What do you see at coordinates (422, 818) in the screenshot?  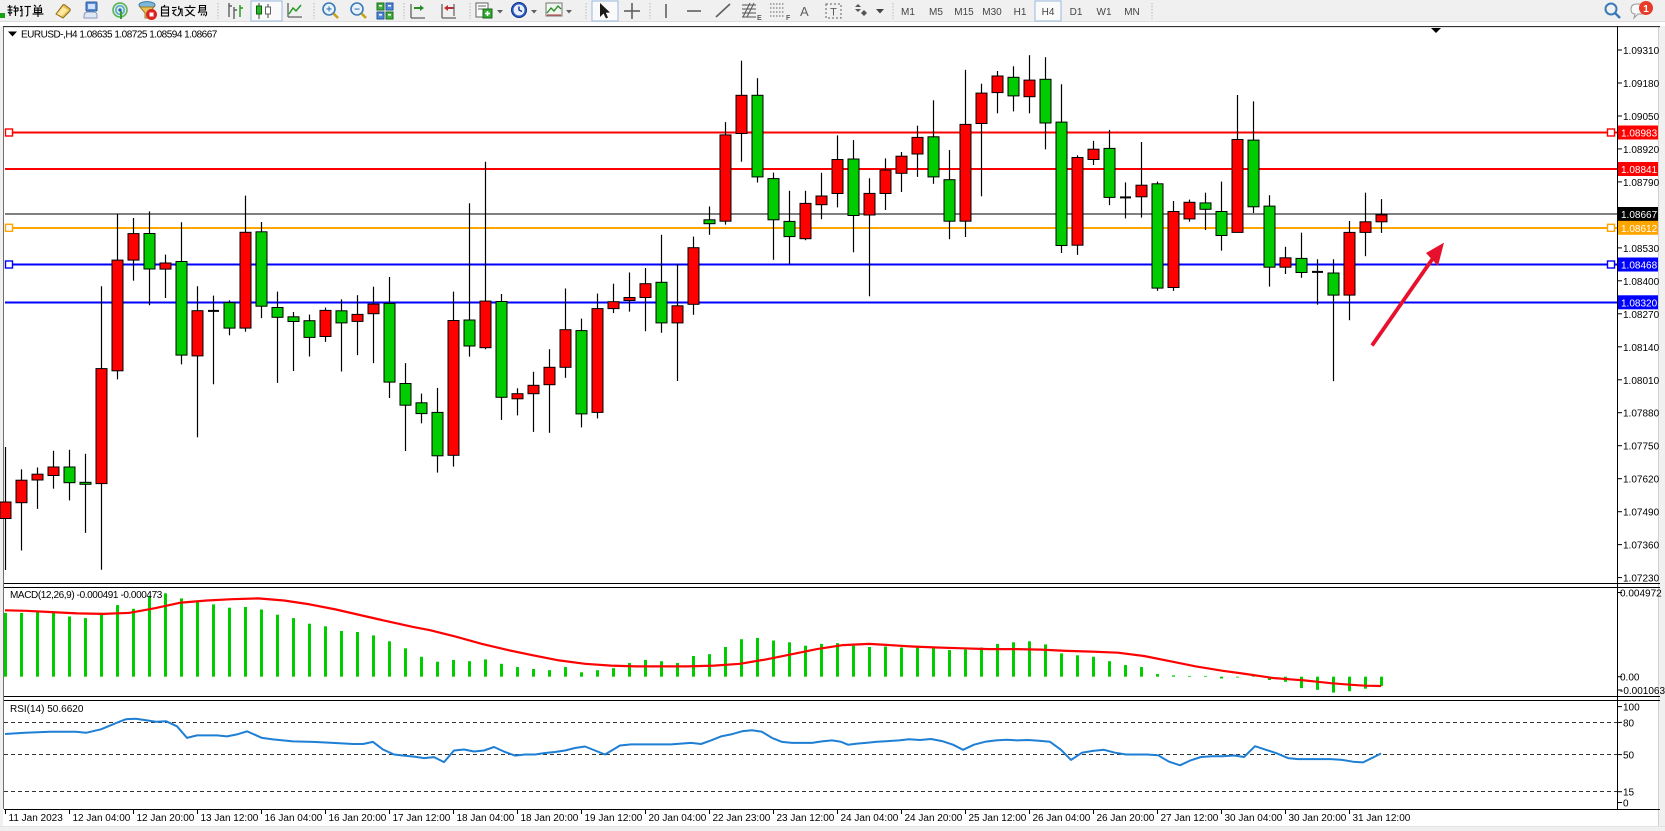 I see `svg-text: 17 Jan 12:00` at bounding box center [422, 818].